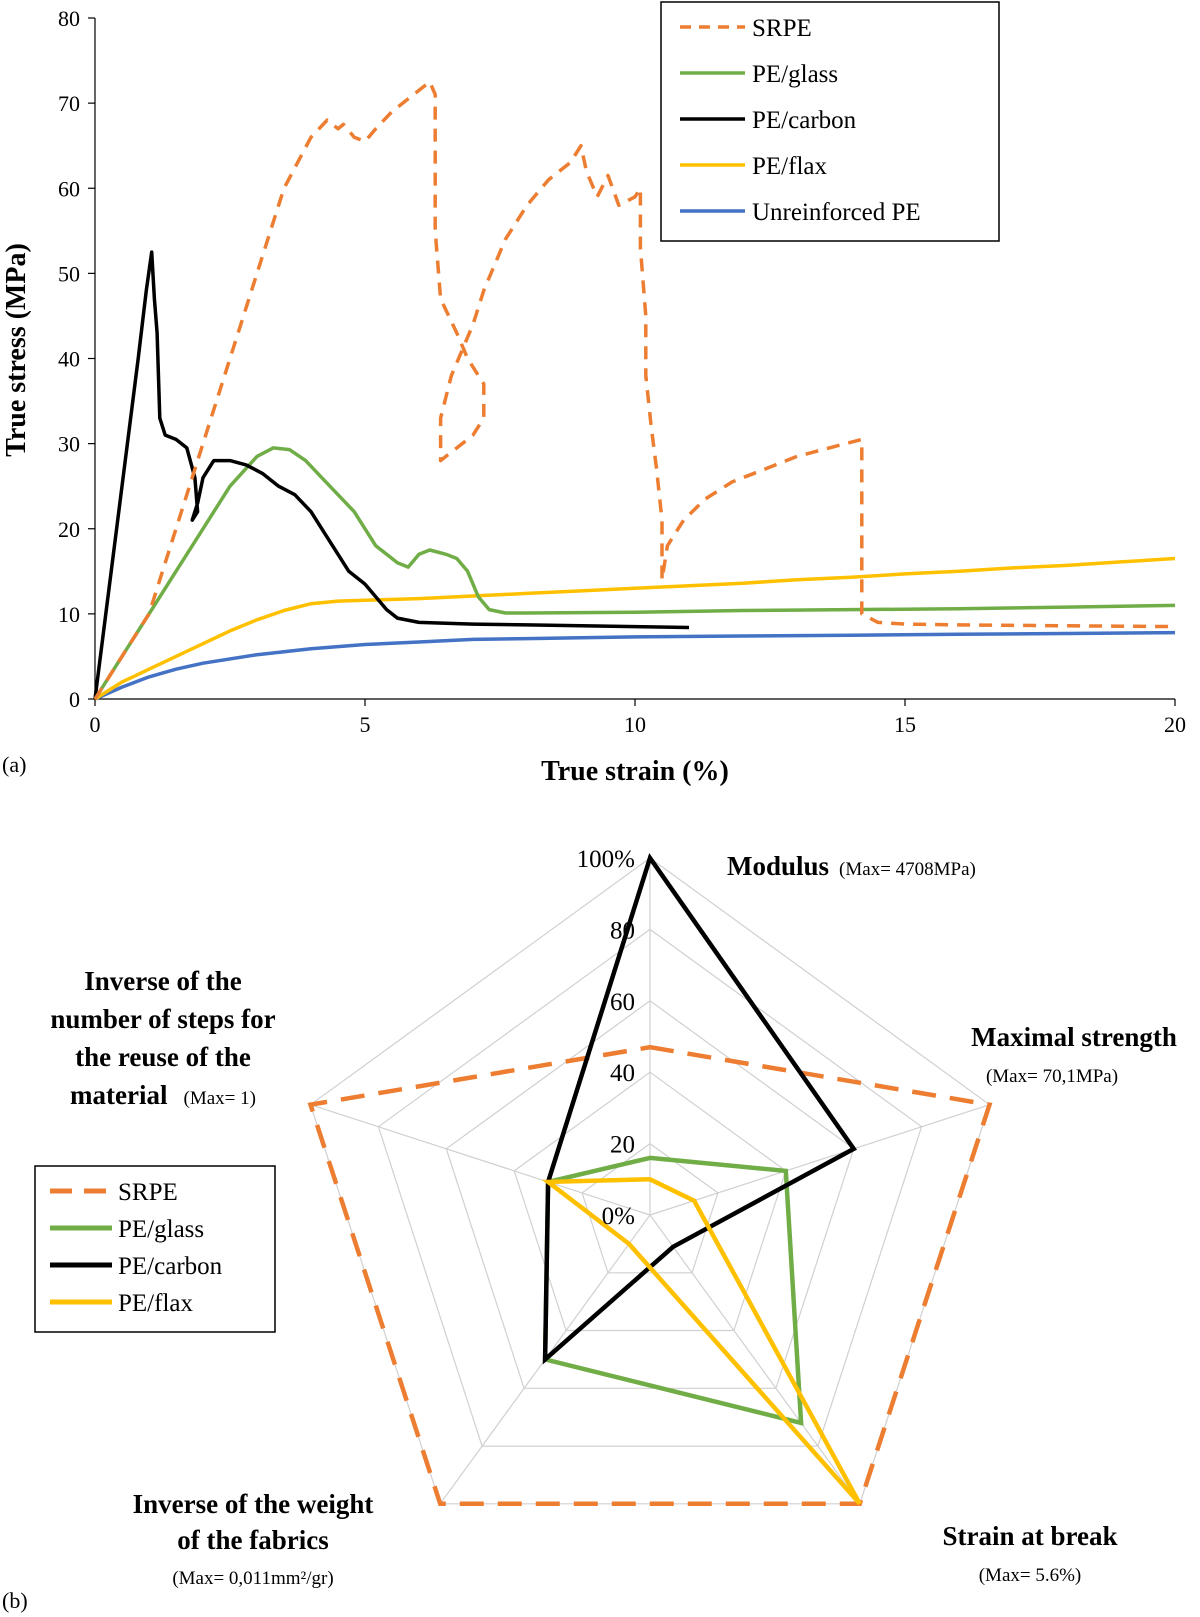 This screenshot has height=1617, width=1200. I want to click on axis-label-max-strength: Maximal strength, so click(1074, 1037).